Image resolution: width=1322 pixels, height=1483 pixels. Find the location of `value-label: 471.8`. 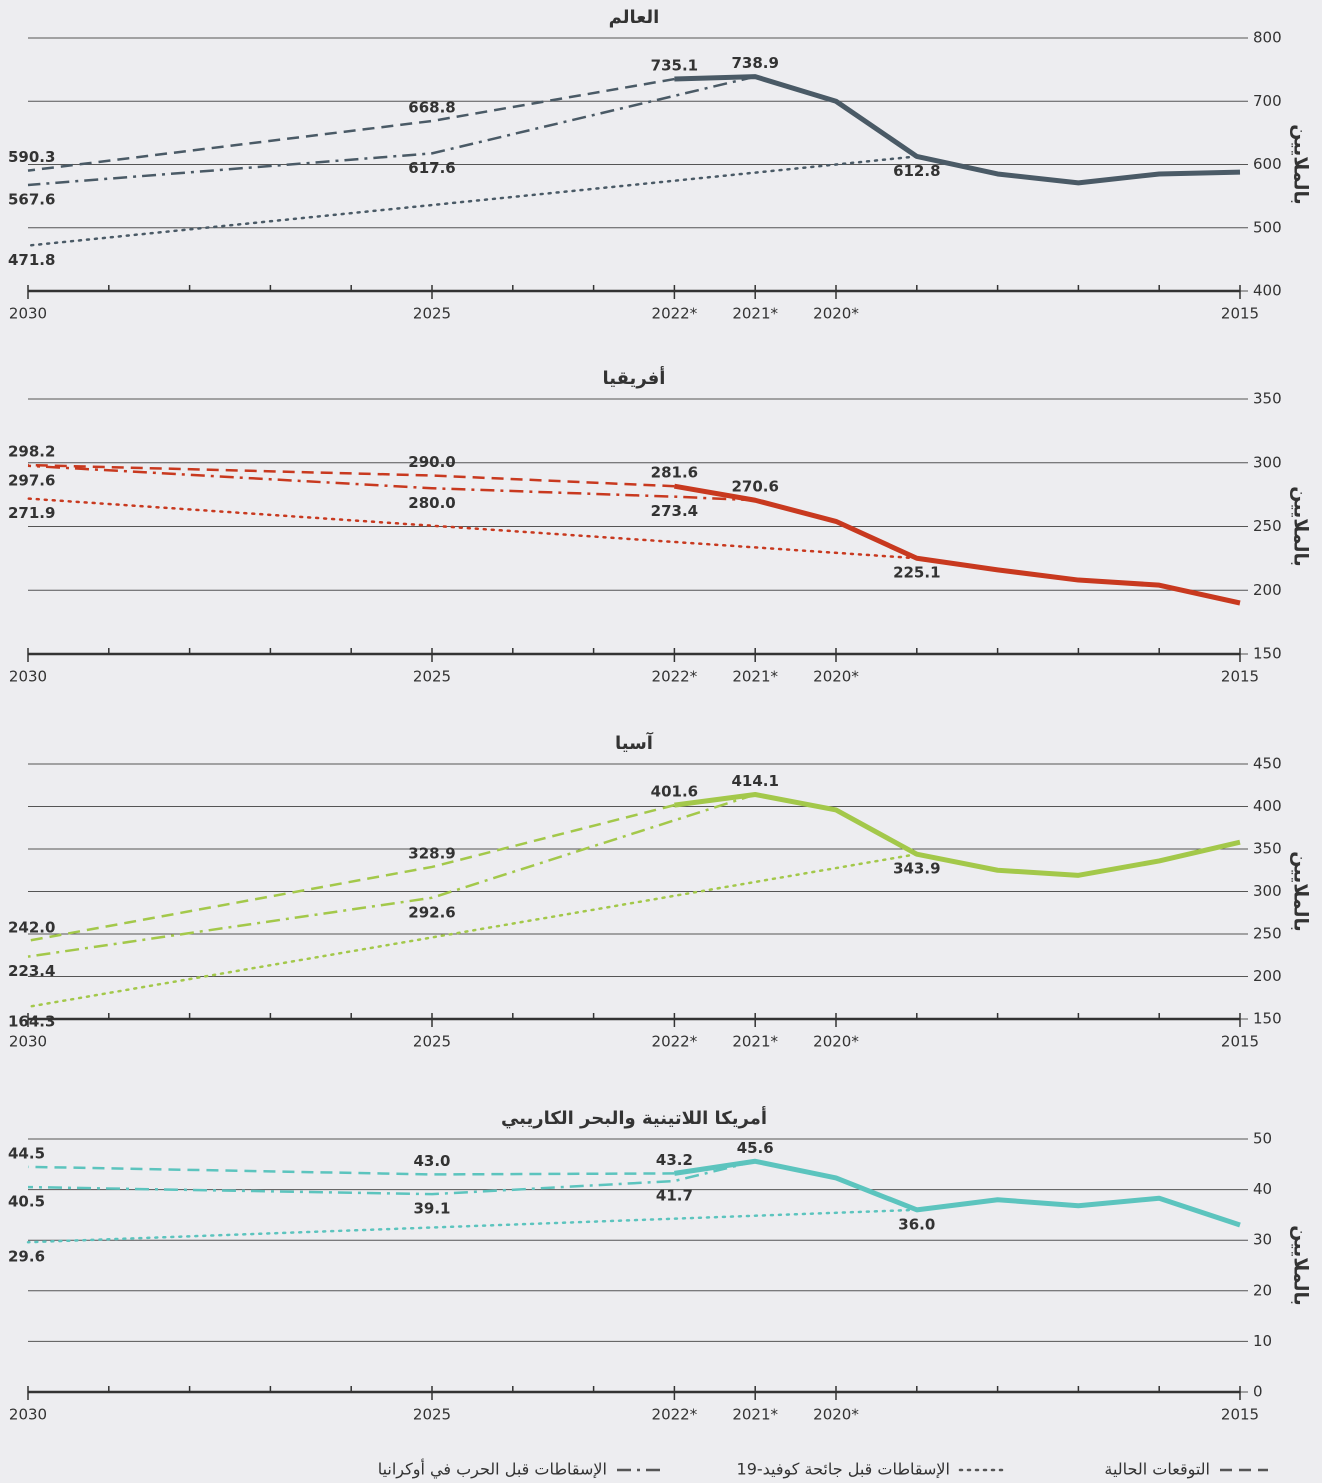

value-label: 471.8 is located at coordinates (31, 260).